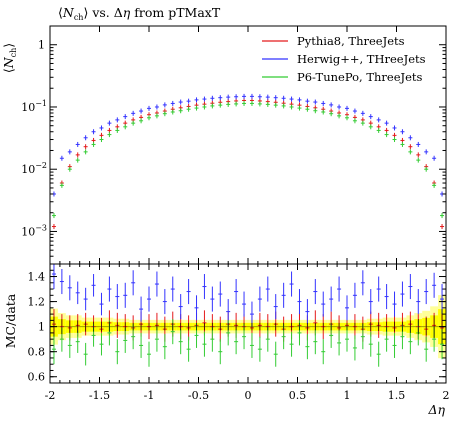  What do you see at coordinates (50, 395) in the screenshot?
I see `x-tick-label: -2` at bounding box center [50, 395].